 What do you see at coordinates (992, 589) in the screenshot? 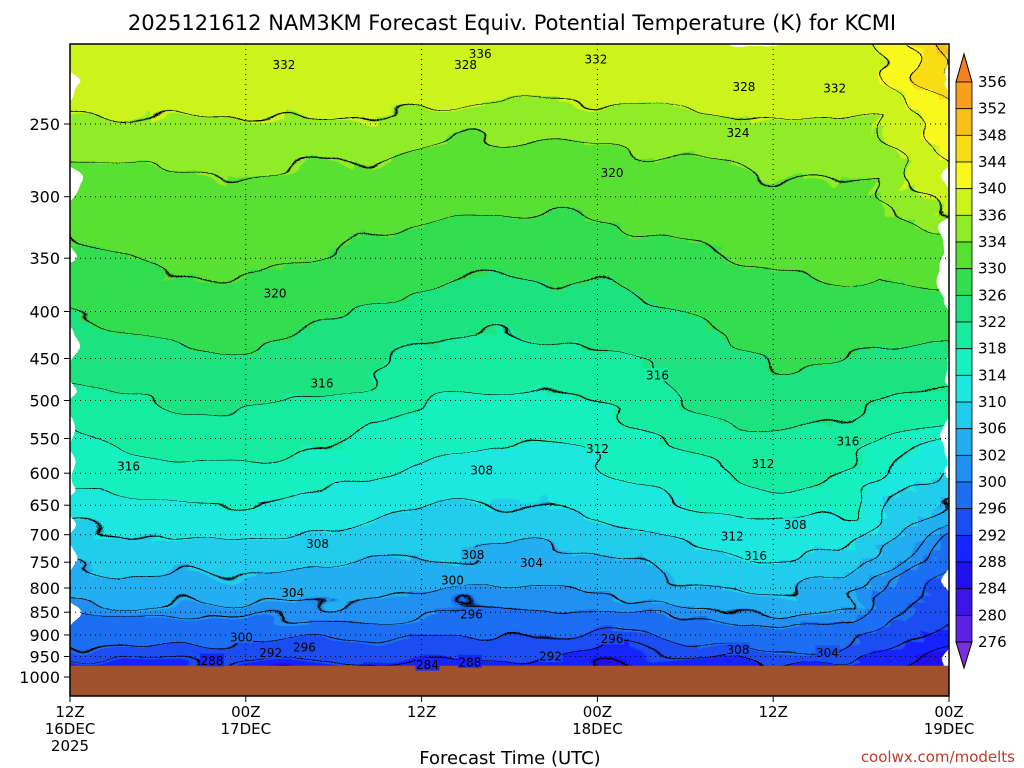
I see `colorbar-tick-label: 284` at bounding box center [992, 589].